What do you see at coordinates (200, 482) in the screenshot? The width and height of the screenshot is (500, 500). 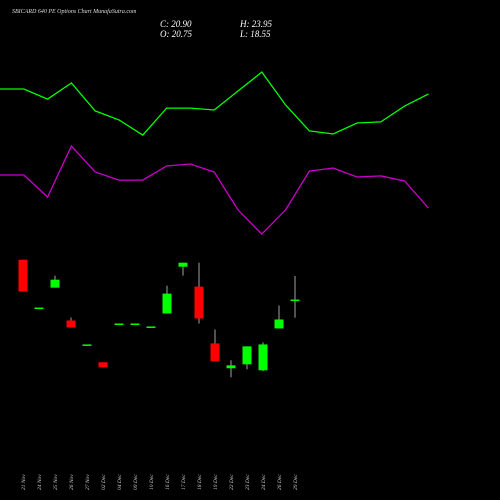 I see `x-tick-label: 18 Dec` at bounding box center [200, 482].